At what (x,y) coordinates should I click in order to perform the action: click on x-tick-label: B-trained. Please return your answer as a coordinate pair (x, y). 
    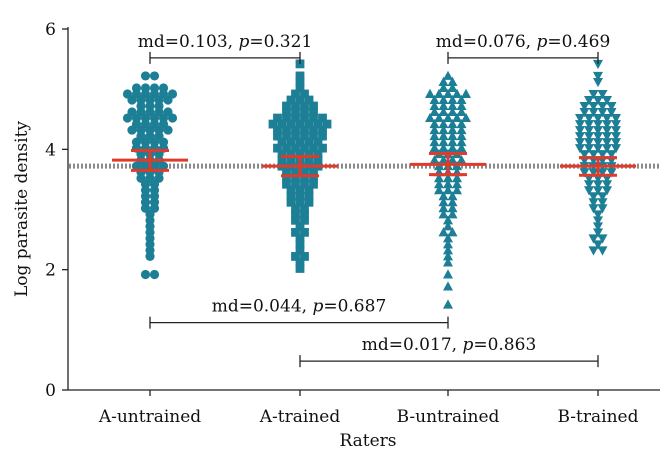
    Looking at the image, I should click on (598, 417).